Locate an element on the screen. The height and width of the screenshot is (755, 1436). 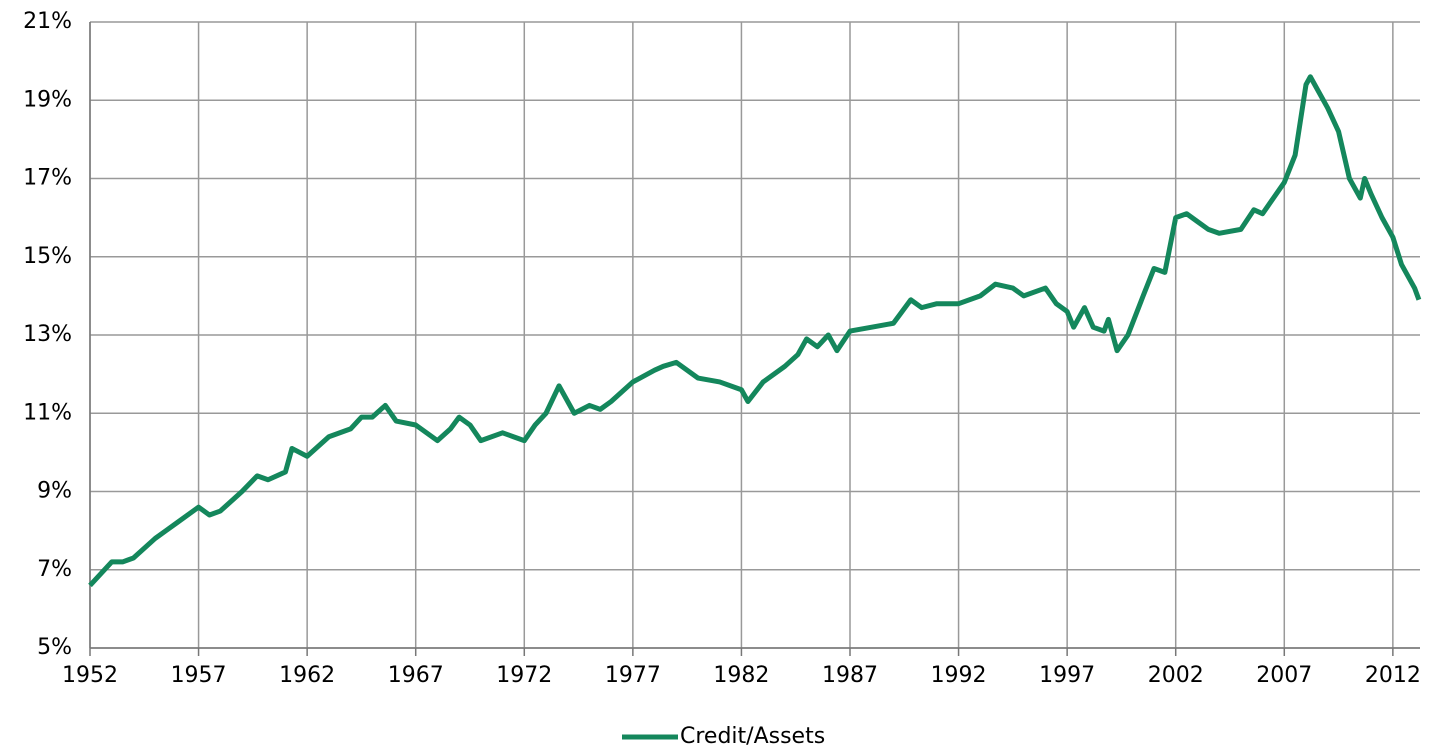
y-tick-label: 17% is located at coordinates (47, 178).